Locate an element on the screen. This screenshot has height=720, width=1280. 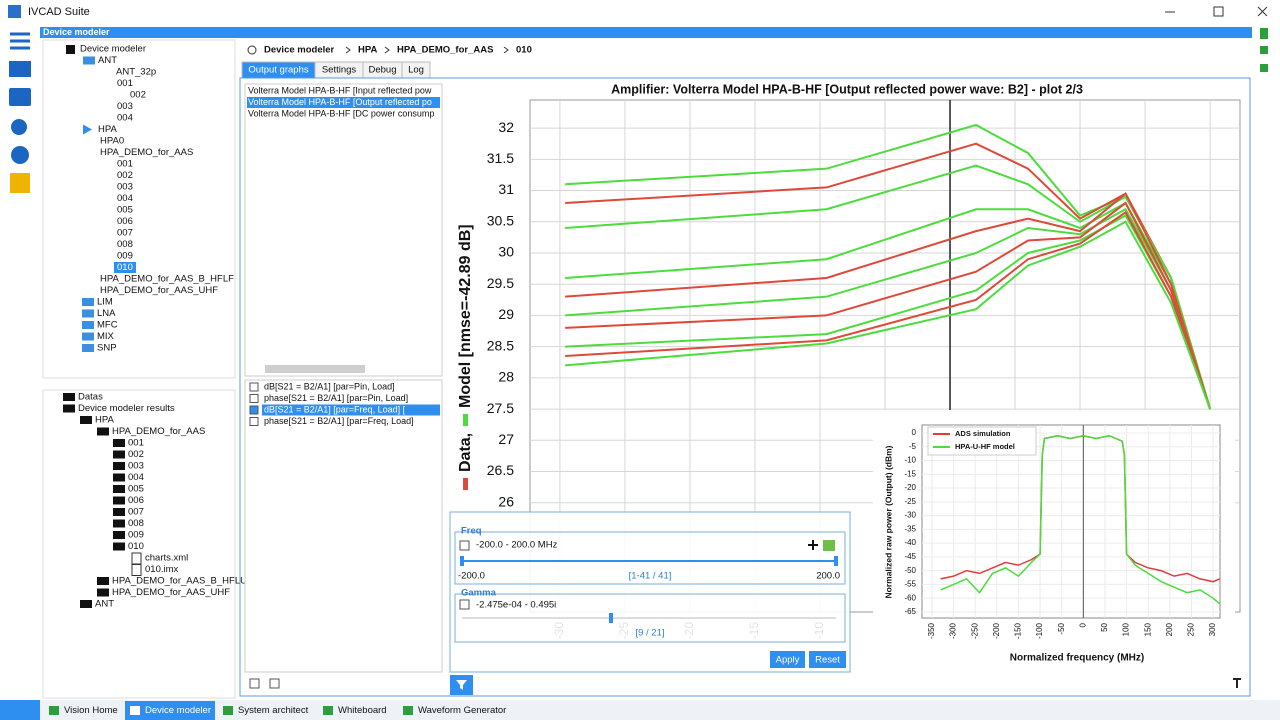
taskbar-item: Whiteboard is located at coordinates (362, 710).